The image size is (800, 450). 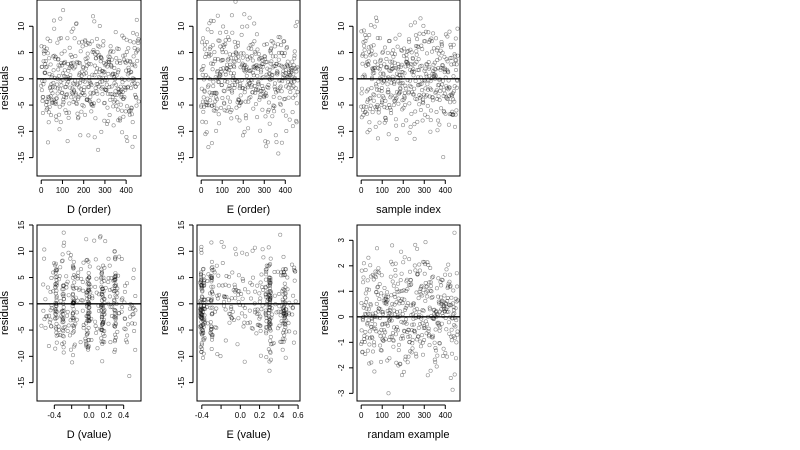 I want to click on y-tick-label: -10, so click(x=21, y=356).